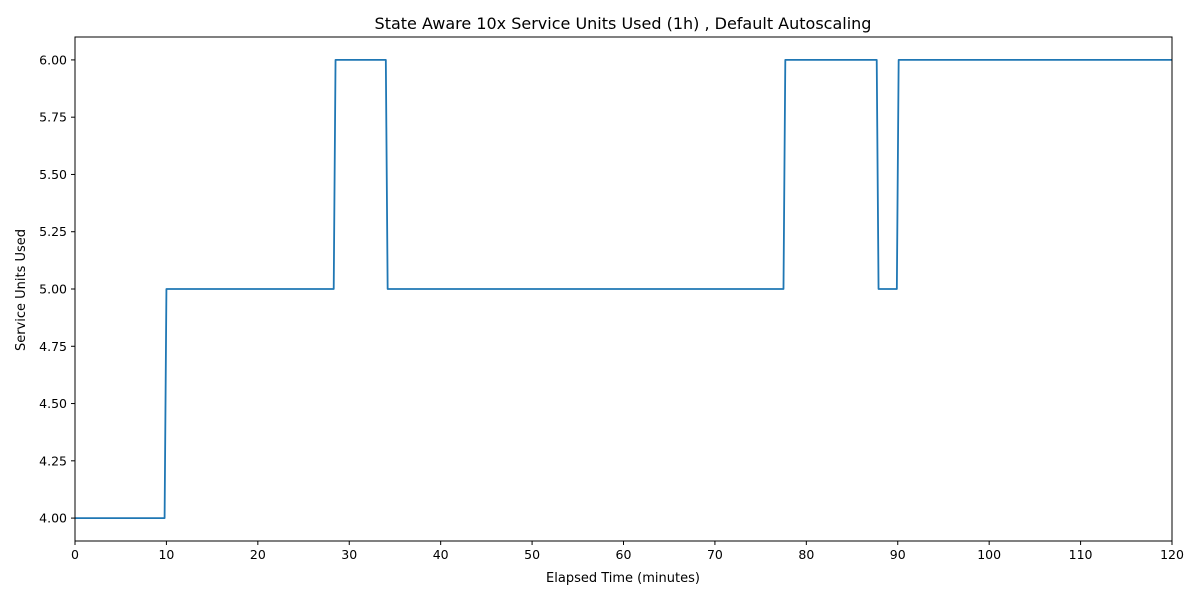 This screenshot has height=600, width=1200. What do you see at coordinates (53, 117) in the screenshot?
I see `y-tick-label: 5.75` at bounding box center [53, 117].